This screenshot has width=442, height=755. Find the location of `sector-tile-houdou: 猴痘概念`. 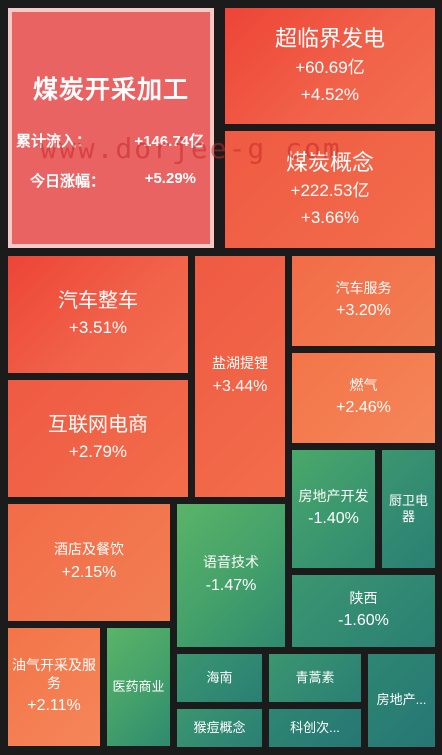

sector-tile-houdou: 猴痘概念 is located at coordinates (219, 728).